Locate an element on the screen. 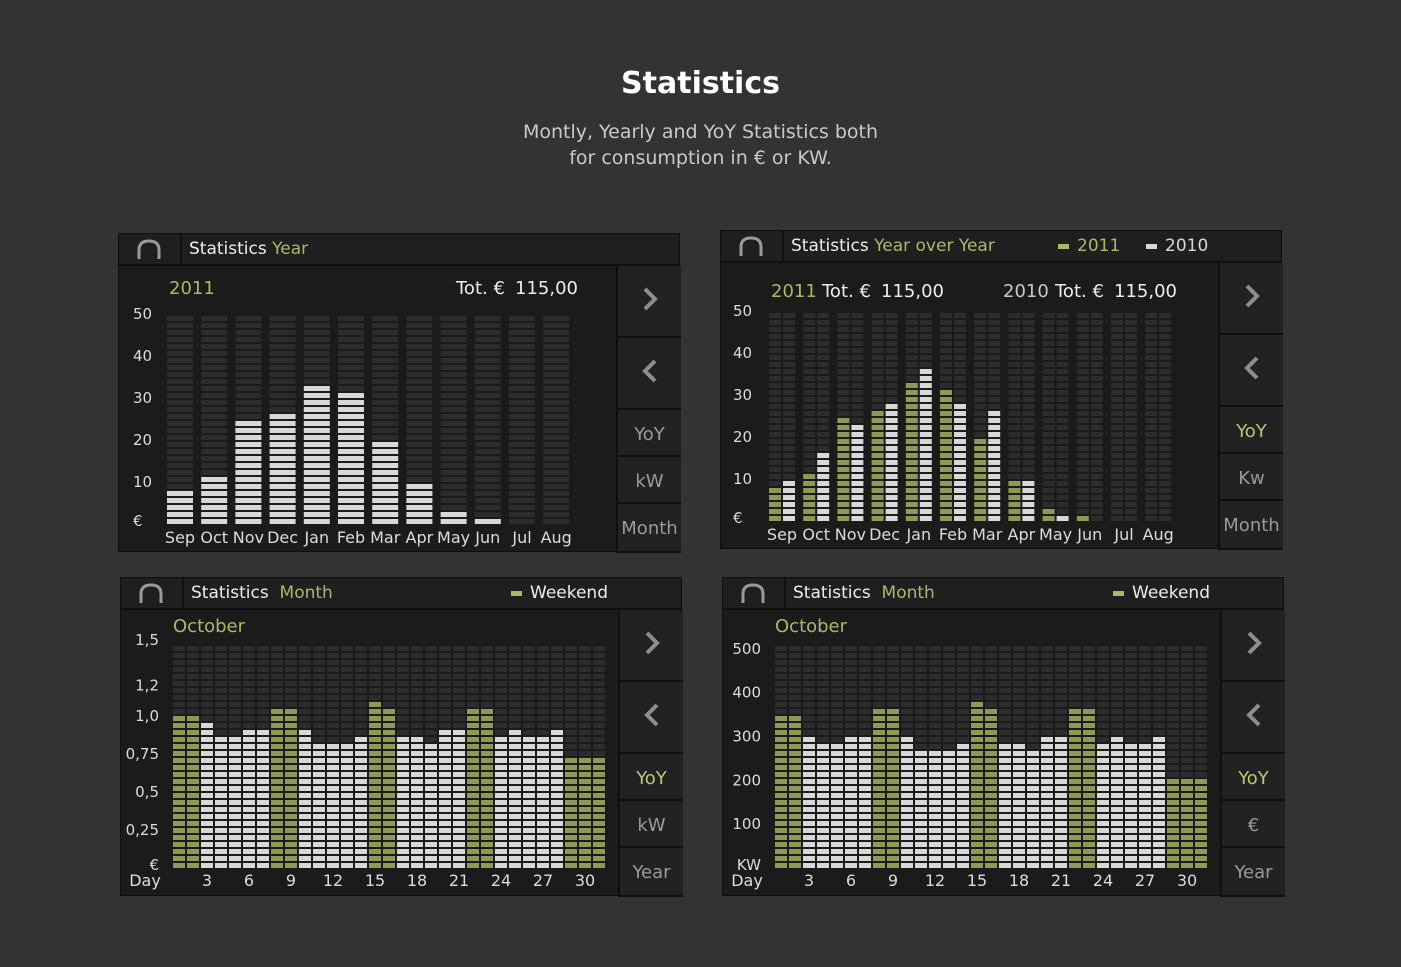  mode-button-kw: Kw is located at coordinates (1250, 477).